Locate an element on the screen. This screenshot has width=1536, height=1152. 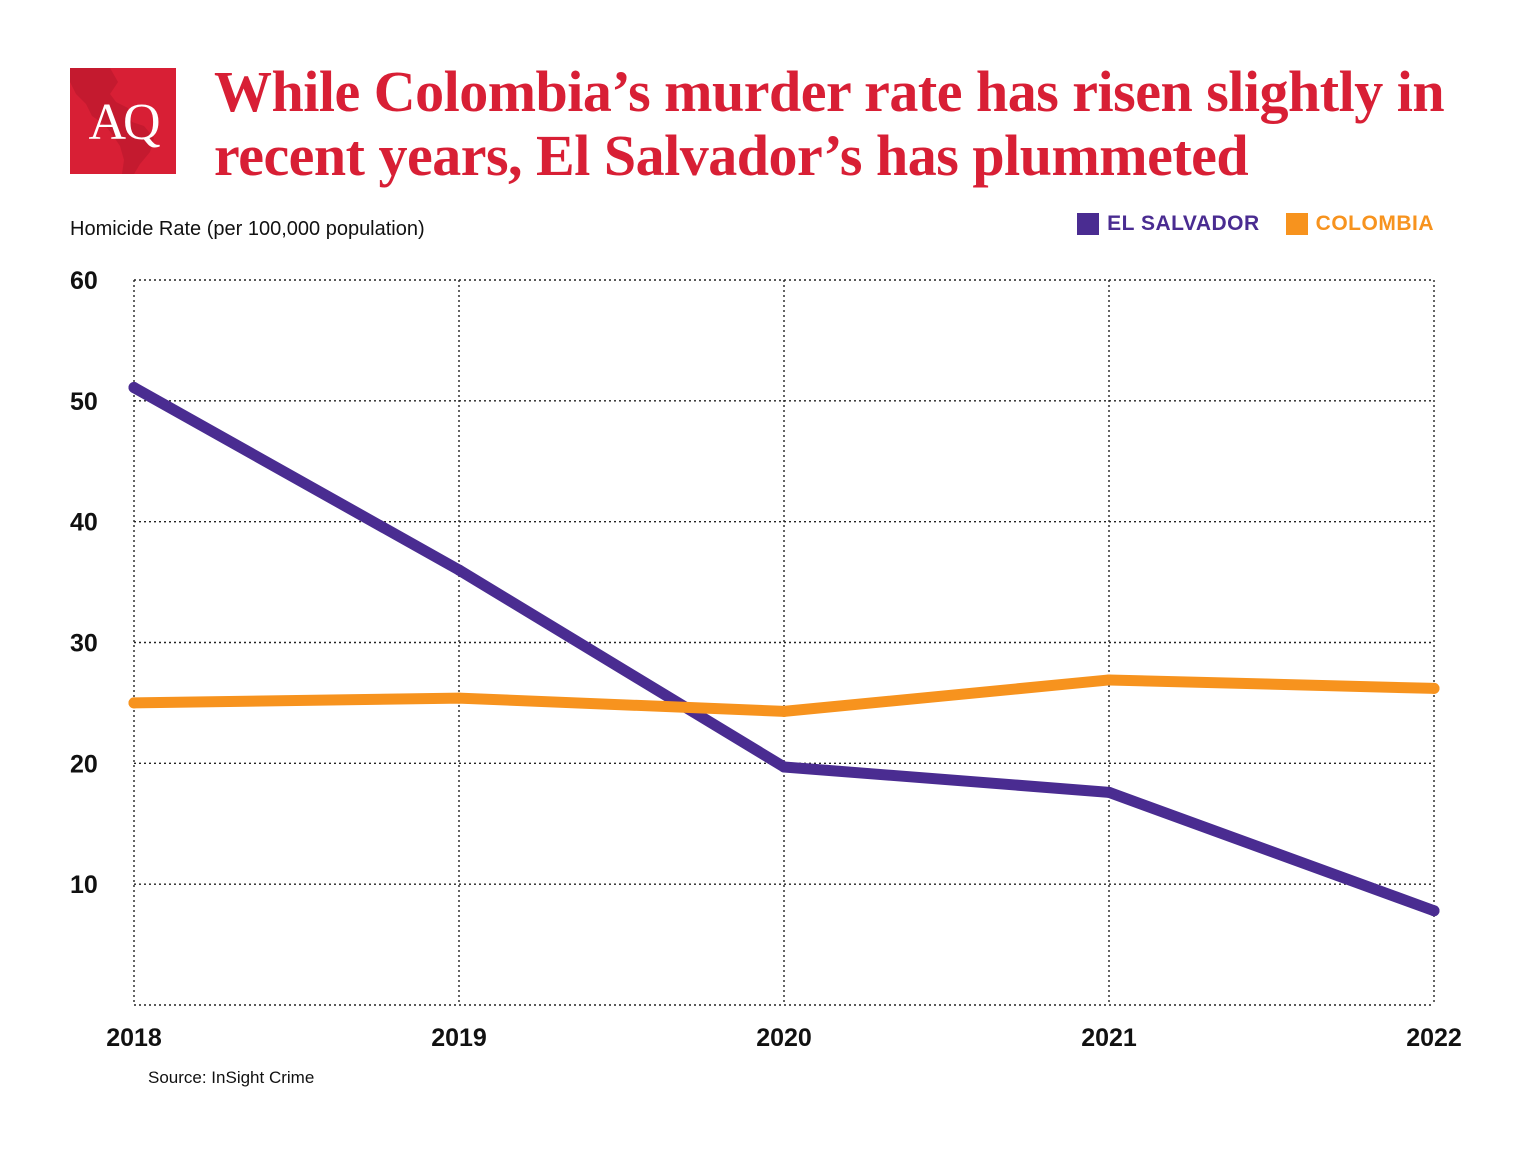
americas-map-icon is located at coordinates (112, 121).